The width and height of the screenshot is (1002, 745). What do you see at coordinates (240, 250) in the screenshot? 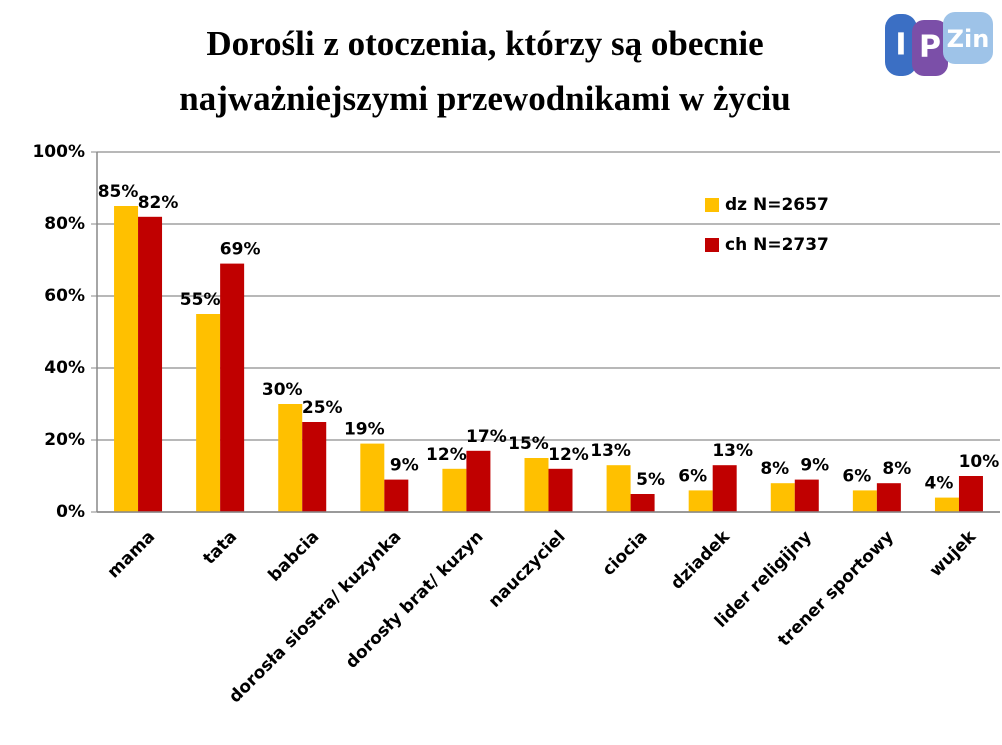
I see `data-label: 69%` at bounding box center [240, 250].